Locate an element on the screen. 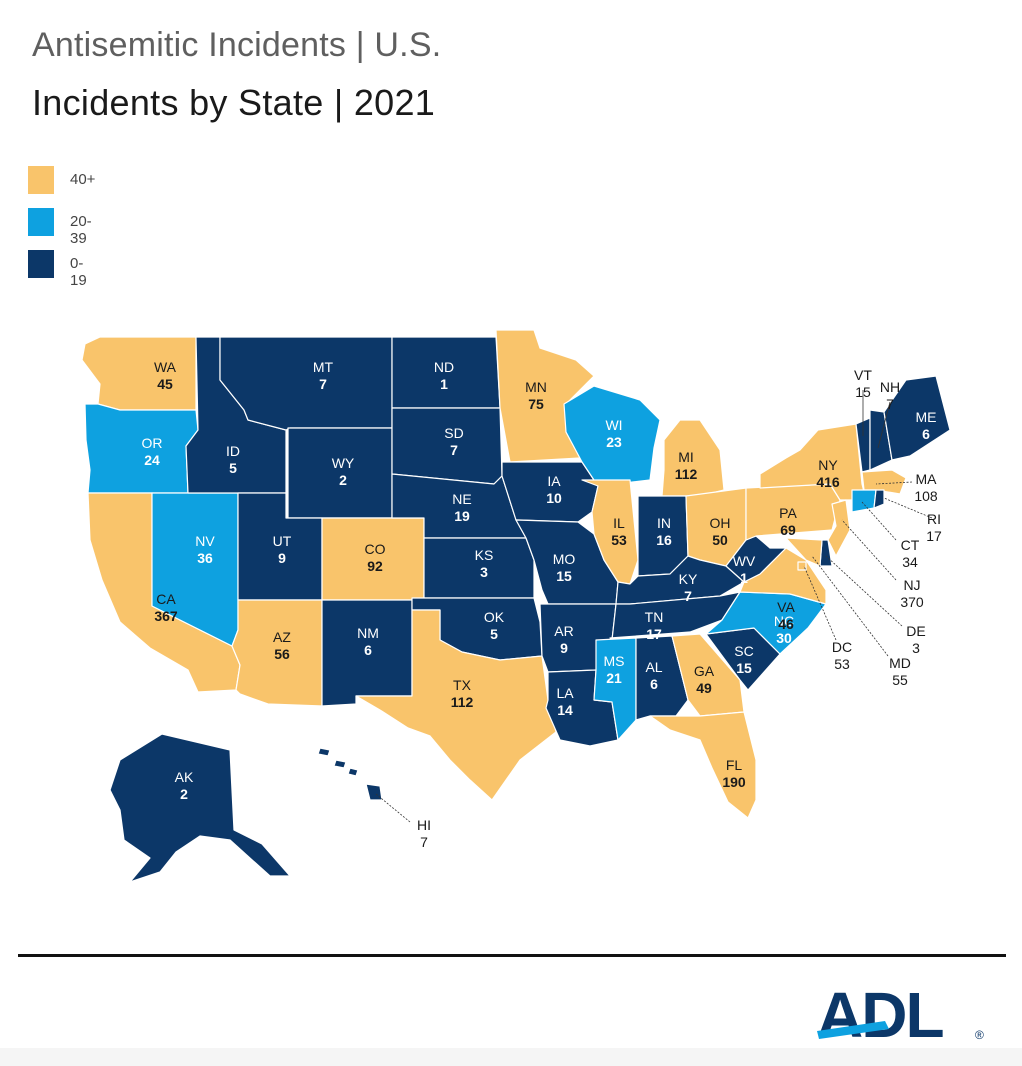  state-value-ar: 9 is located at coordinates (564, 648).